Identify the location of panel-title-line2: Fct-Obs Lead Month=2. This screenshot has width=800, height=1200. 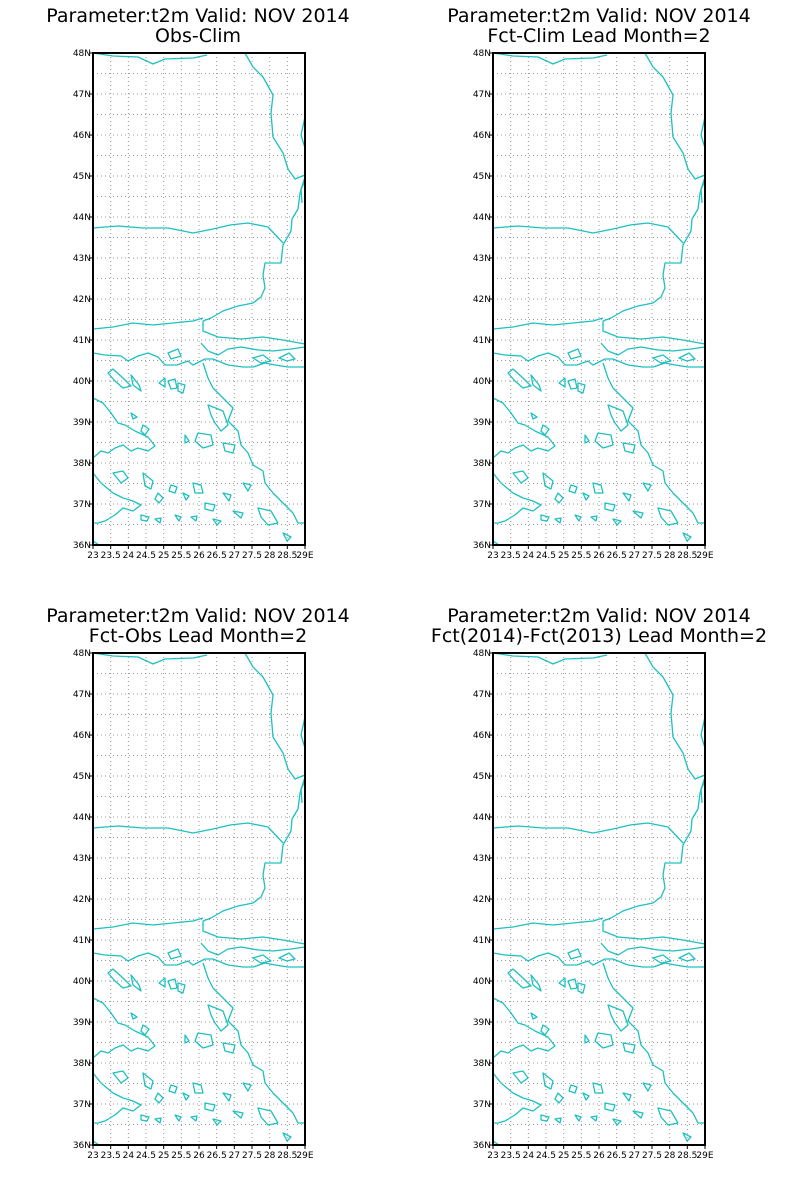
(198, 636).